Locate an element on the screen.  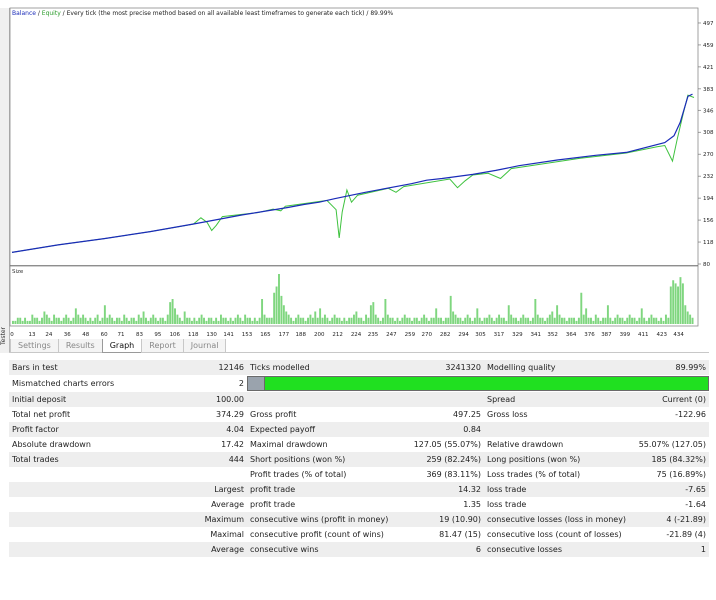
stat-value: -1.64 is located at coordinates (695, 504).